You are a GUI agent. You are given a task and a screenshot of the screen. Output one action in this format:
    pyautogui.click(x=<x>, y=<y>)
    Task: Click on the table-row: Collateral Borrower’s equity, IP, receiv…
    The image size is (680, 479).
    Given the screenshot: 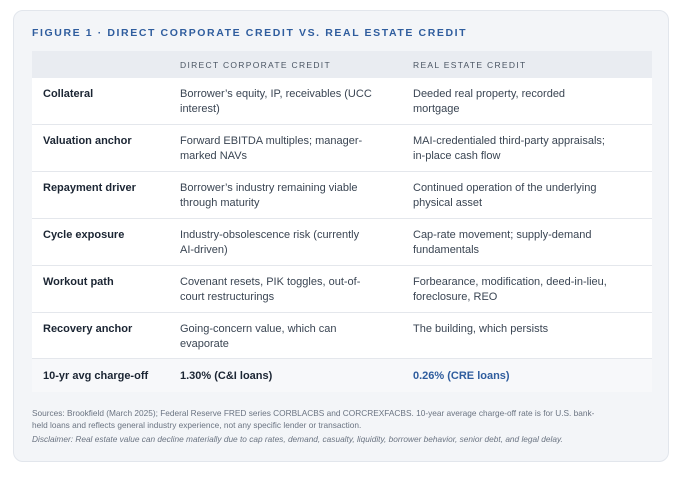 What is the action you would take?
    pyautogui.click(x=342, y=101)
    